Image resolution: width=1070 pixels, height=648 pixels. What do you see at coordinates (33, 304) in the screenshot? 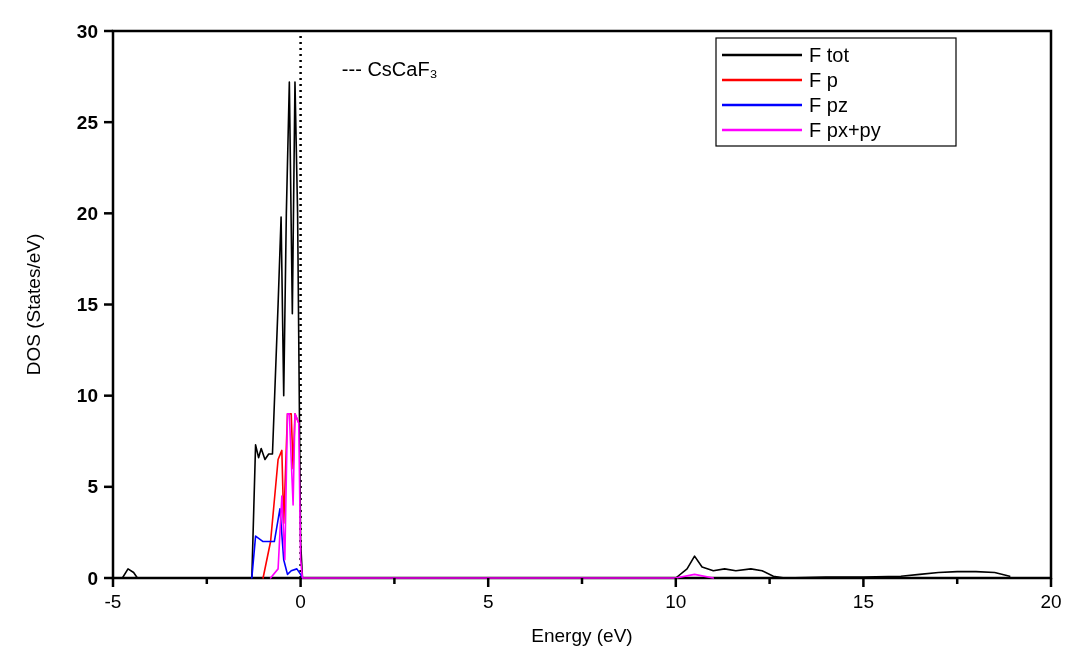
I see `y-axis-title: DOS (States/eV)` at bounding box center [33, 304].